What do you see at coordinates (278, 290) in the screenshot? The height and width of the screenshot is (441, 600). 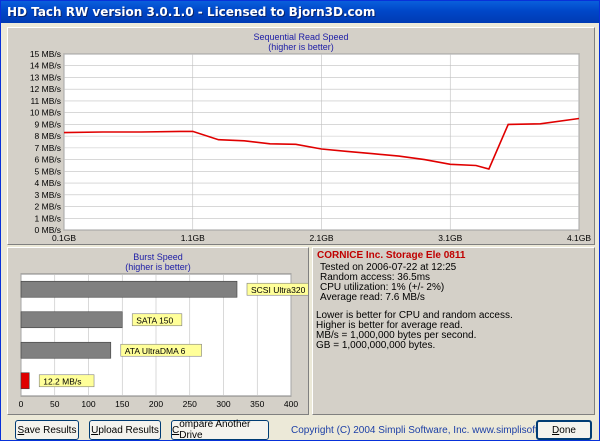 I see `burst-bar-label: SCSI Ultra320` at bounding box center [278, 290].